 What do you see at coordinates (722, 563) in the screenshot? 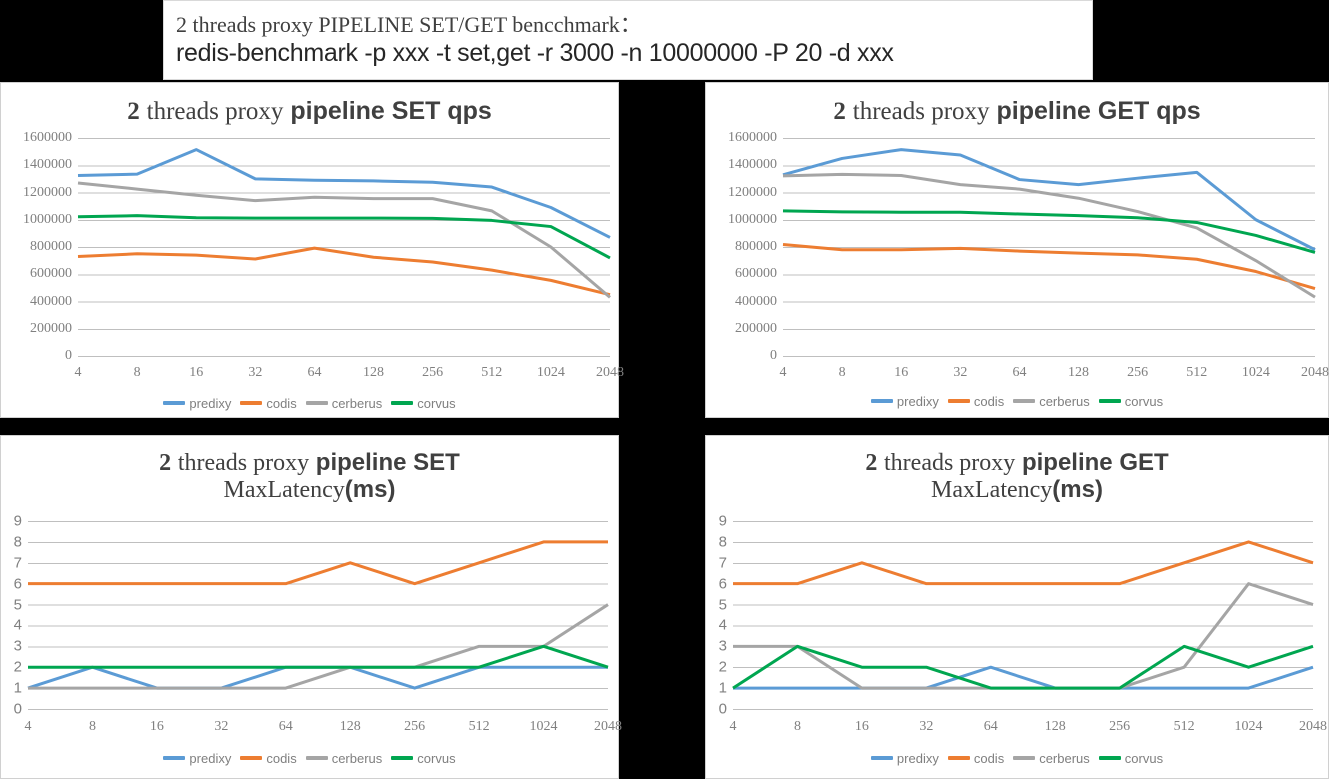
I see `y-tick-label: 7` at bounding box center [722, 563].